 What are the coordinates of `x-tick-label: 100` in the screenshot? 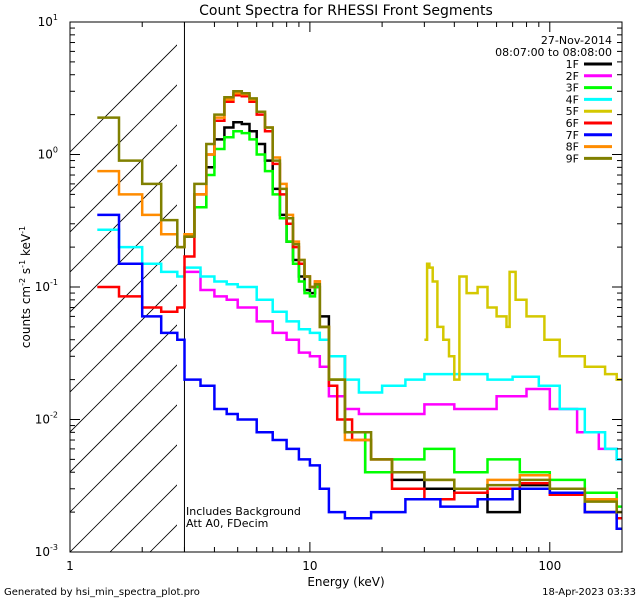 It's located at (549, 566).